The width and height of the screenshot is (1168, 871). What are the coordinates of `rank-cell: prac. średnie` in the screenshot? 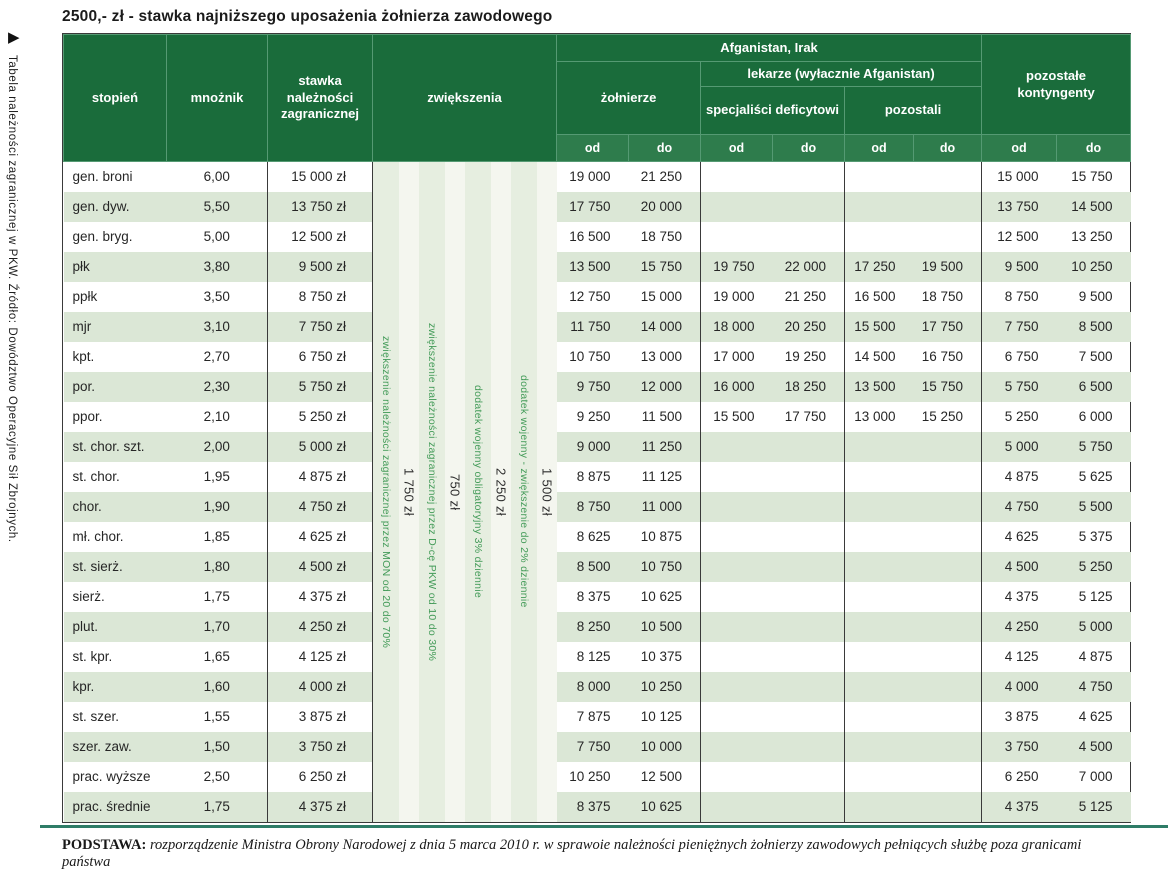 It's located at (111, 806).